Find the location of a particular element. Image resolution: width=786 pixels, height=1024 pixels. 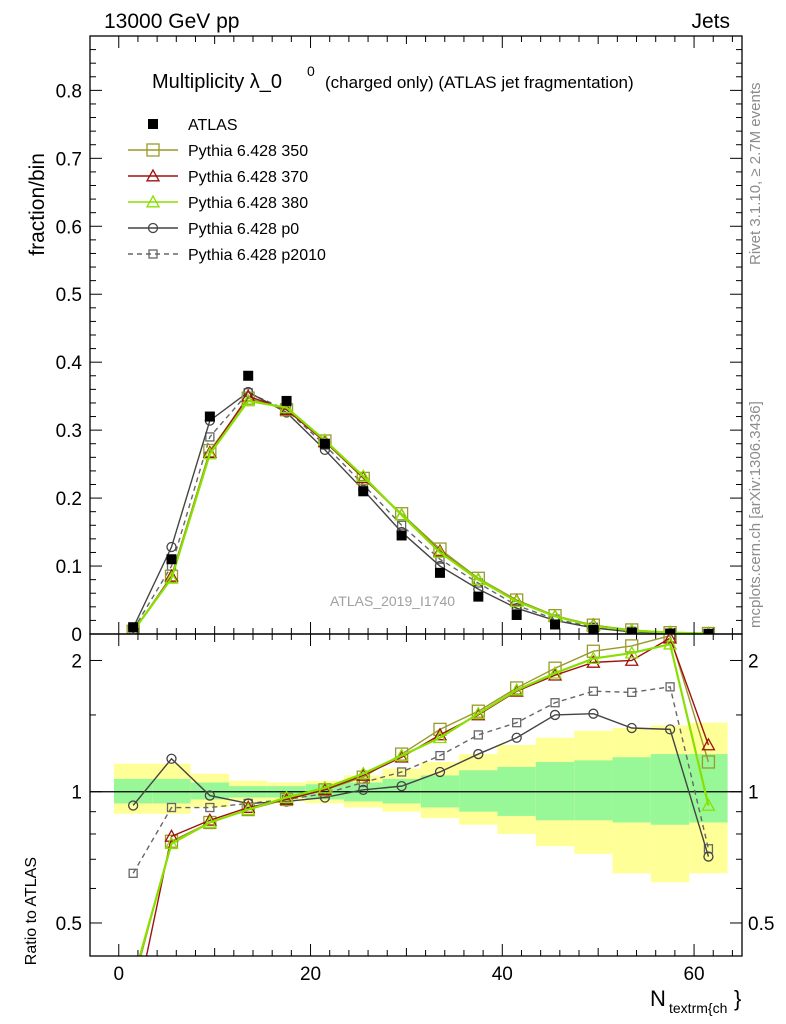

y-tick-label: 0.1 is located at coordinates (69, 567).